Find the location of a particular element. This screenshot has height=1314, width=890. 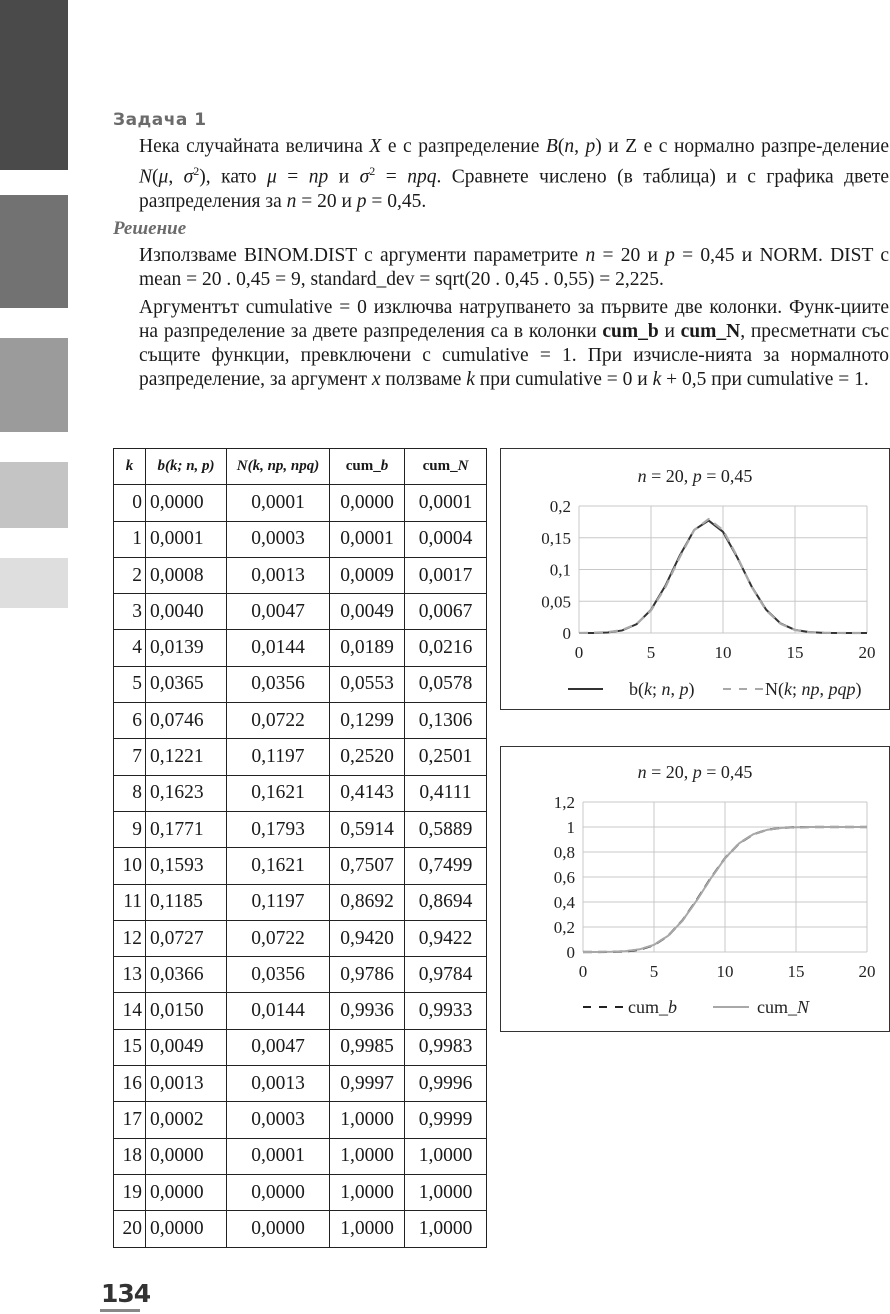

cell-cum-b: 0,4143 is located at coordinates (367, 793).